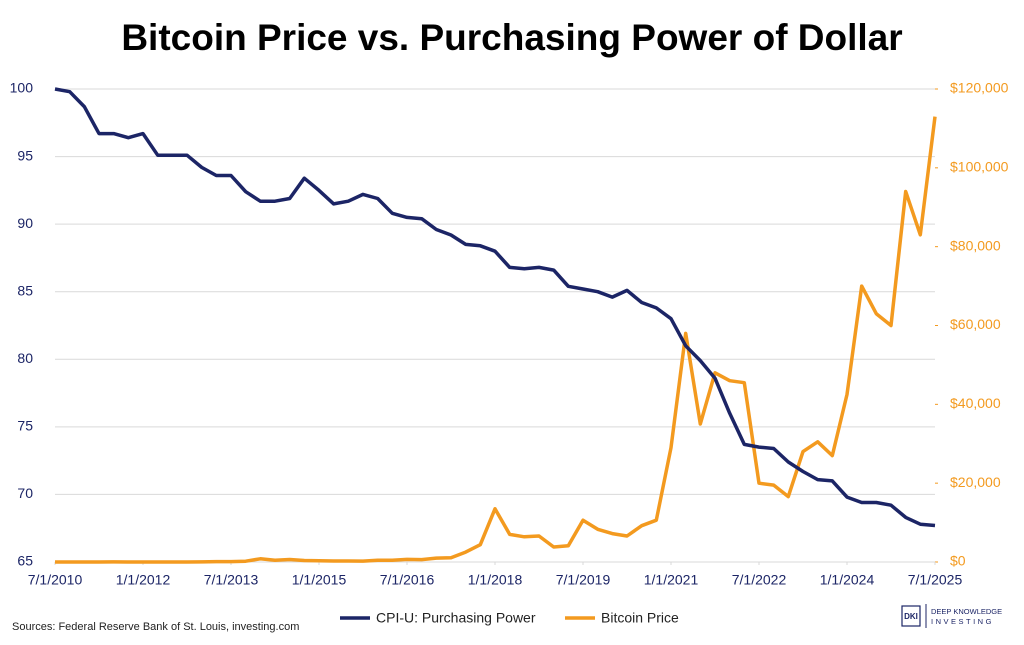 This screenshot has width=1024, height=645. What do you see at coordinates (671, 580) in the screenshot?
I see `x-tick-label: 1/1/2021` at bounding box center [671, 580].